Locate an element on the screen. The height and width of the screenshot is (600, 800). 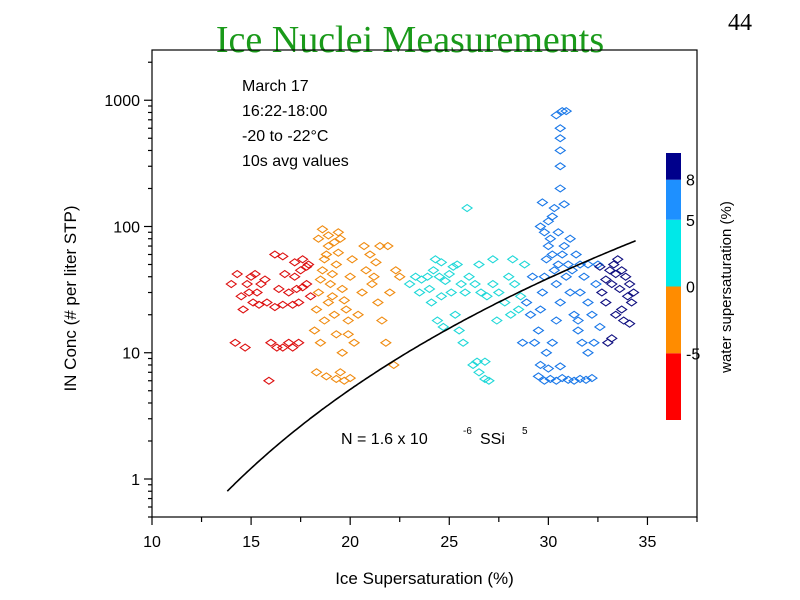
y-tick-label: 1 is located at coordinates (135, 480).